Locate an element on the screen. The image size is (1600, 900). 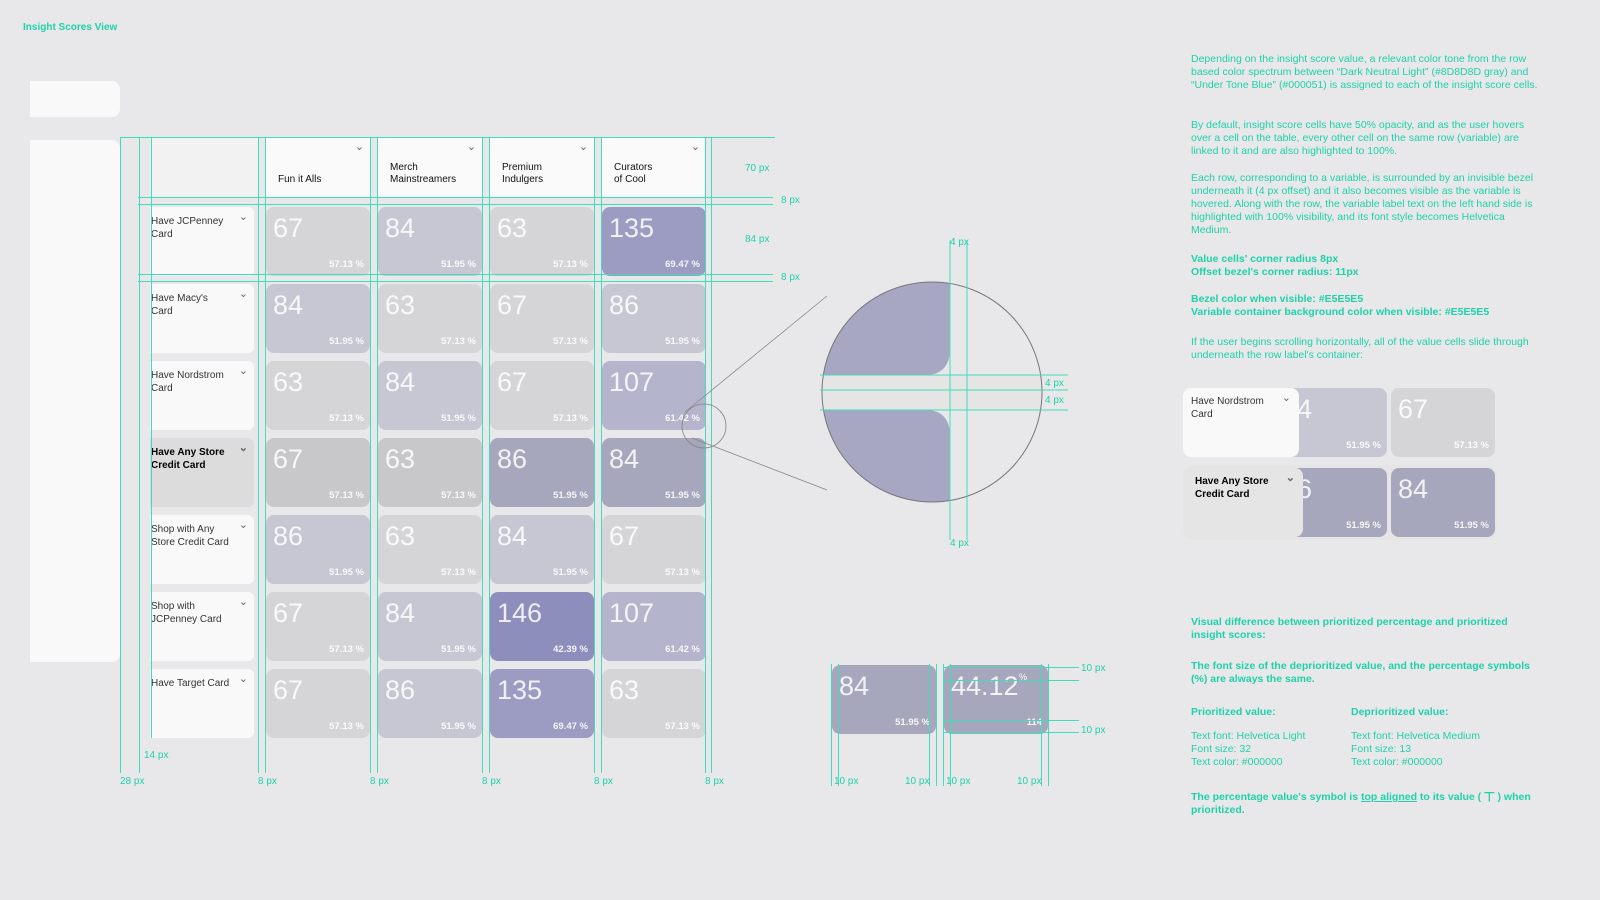
scroll-partial-cell: 4 51.95 % is located at coordinates (1335, 422).